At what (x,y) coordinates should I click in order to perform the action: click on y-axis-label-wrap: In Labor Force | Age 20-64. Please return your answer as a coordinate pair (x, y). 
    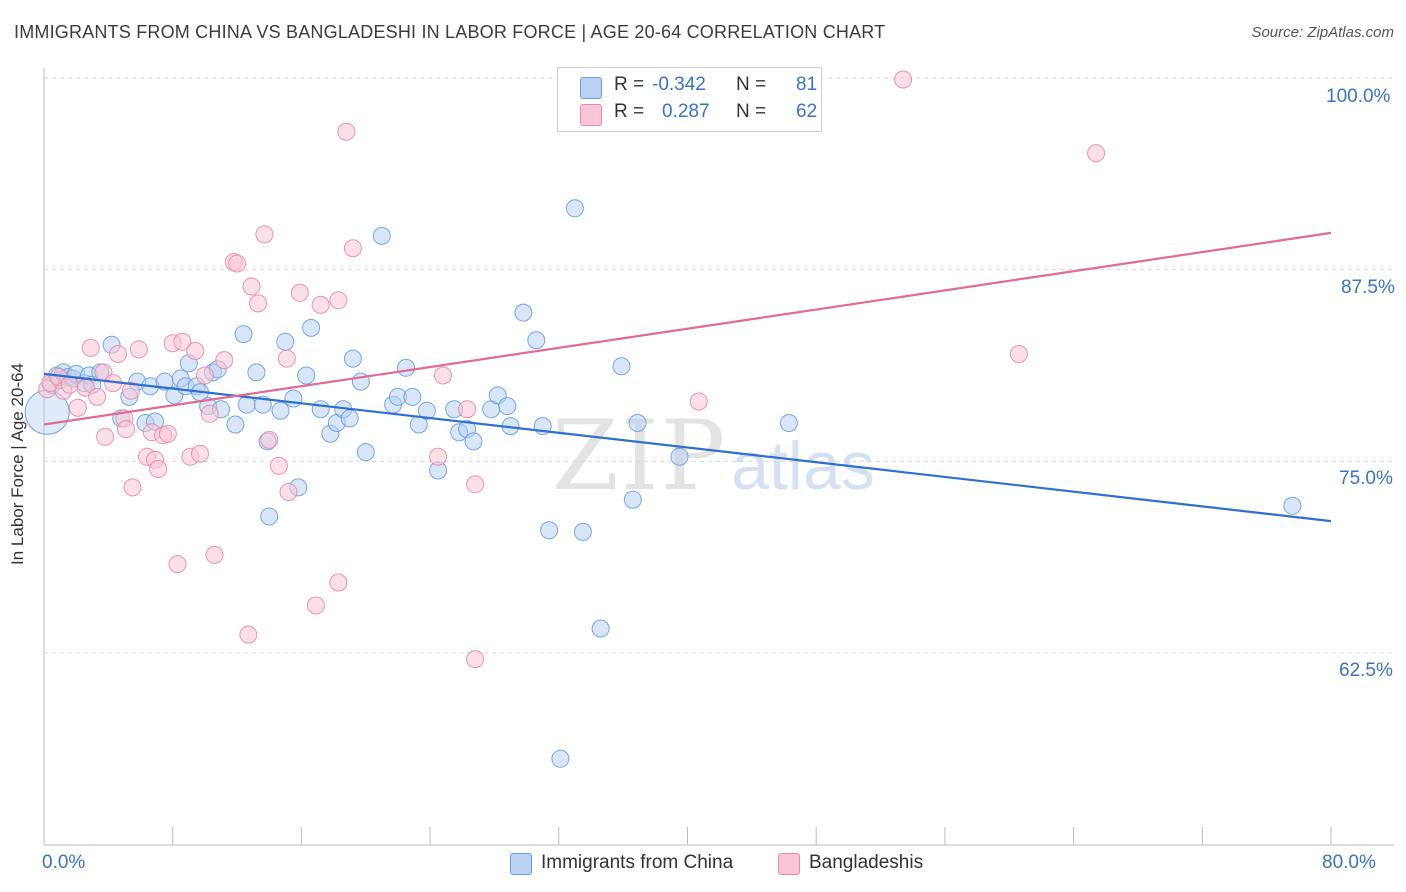
    Looking at the image, I should click on (23, 464).